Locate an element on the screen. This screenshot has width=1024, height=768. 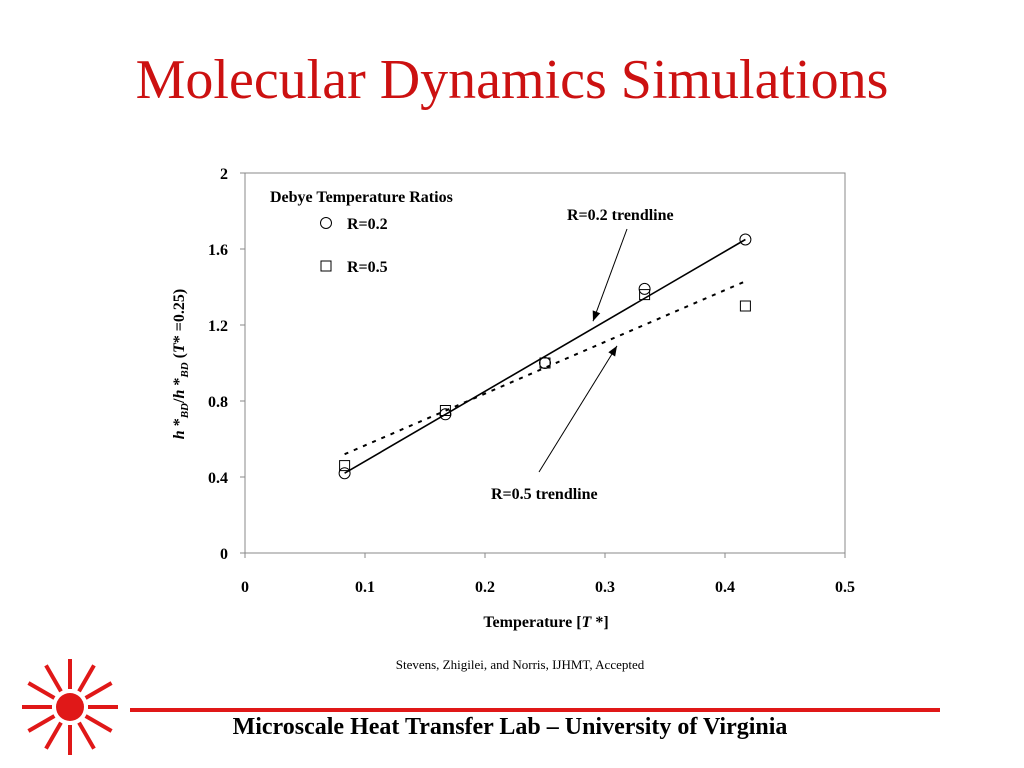
data-points is located at coordinates (545, 356).